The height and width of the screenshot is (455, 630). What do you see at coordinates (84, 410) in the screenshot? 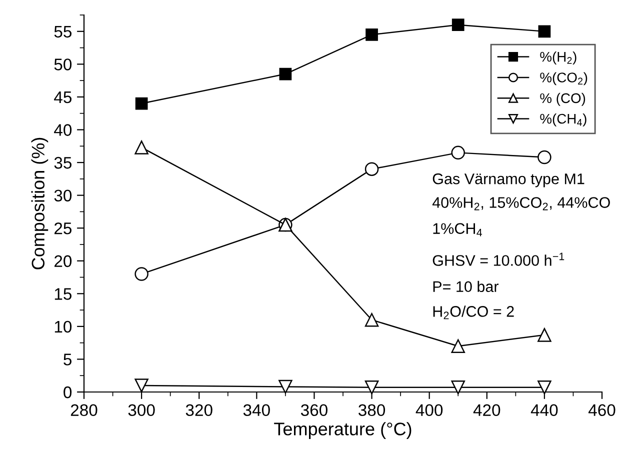
I see `x-tick-label: 280` at bounding box center [84, 410].